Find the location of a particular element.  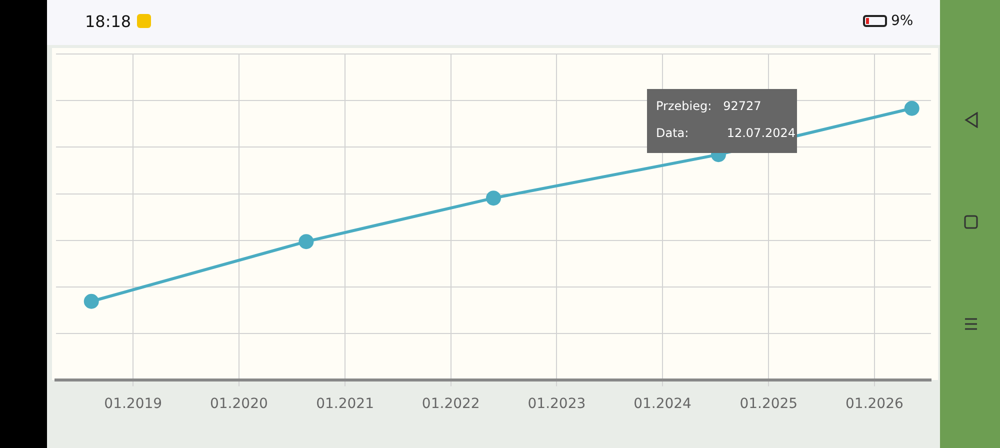

annotation: Przebieg: 92727 is located at coordinates (709, 106).